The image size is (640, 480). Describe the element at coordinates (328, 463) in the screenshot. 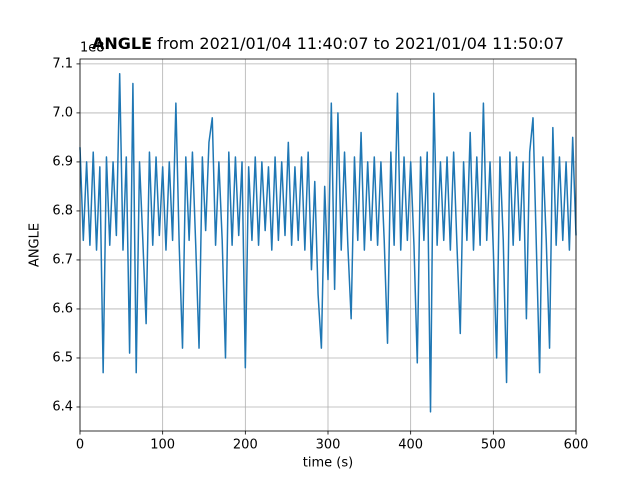

I see `x-axis-label: time (s)` at that location.